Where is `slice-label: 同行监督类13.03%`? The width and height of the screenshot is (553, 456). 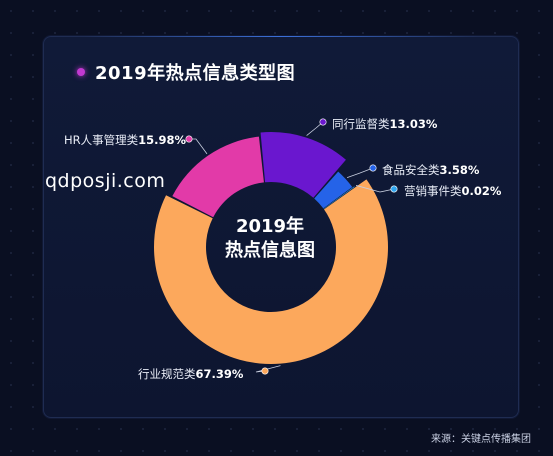 slice-label: 同行监督类13.03% is located at coordinates (384, 124).